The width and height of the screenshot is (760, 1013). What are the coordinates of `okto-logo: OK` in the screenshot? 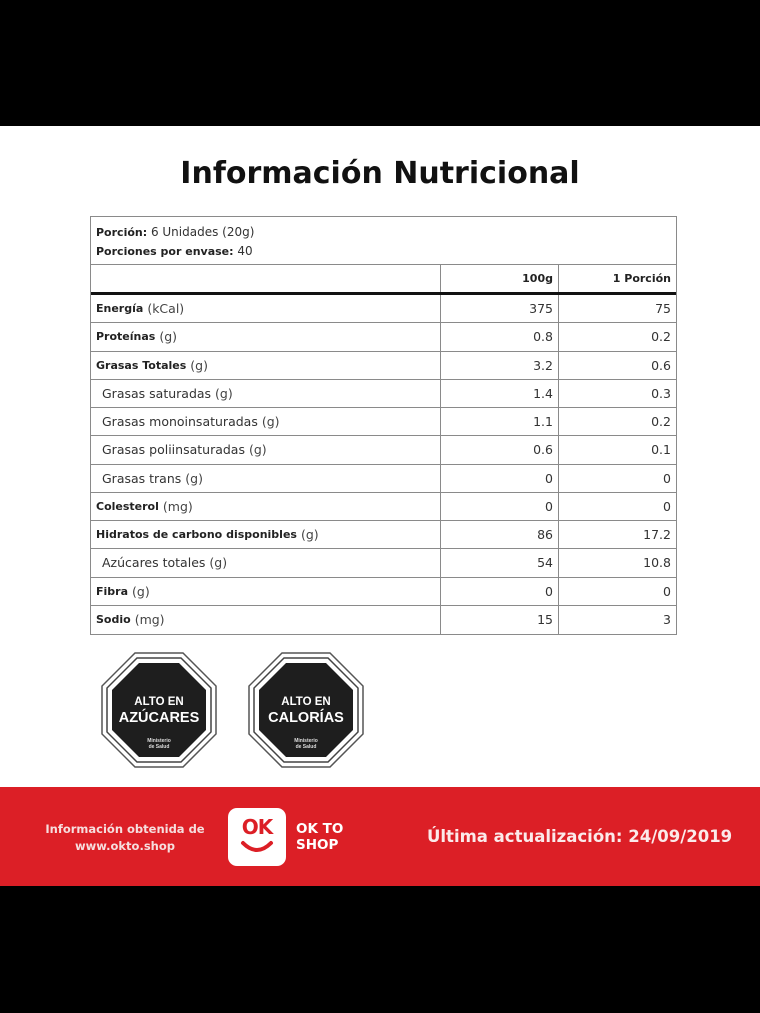 It's located at (257, 837).